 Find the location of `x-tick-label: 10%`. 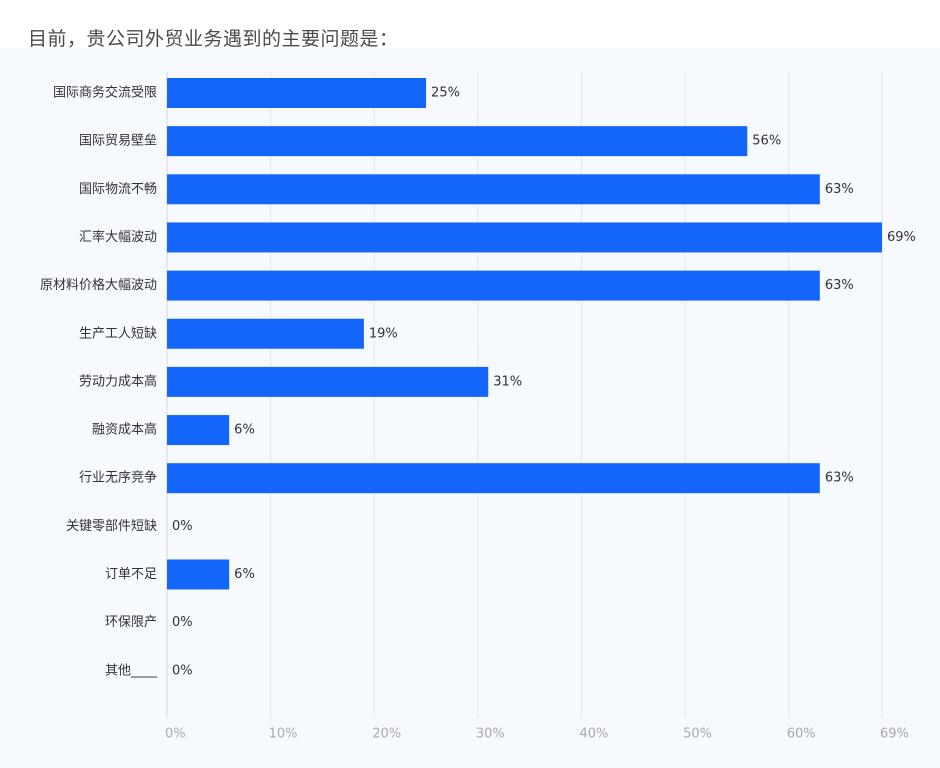

x-tick-label: 10% is located at coordinates (283, 734).